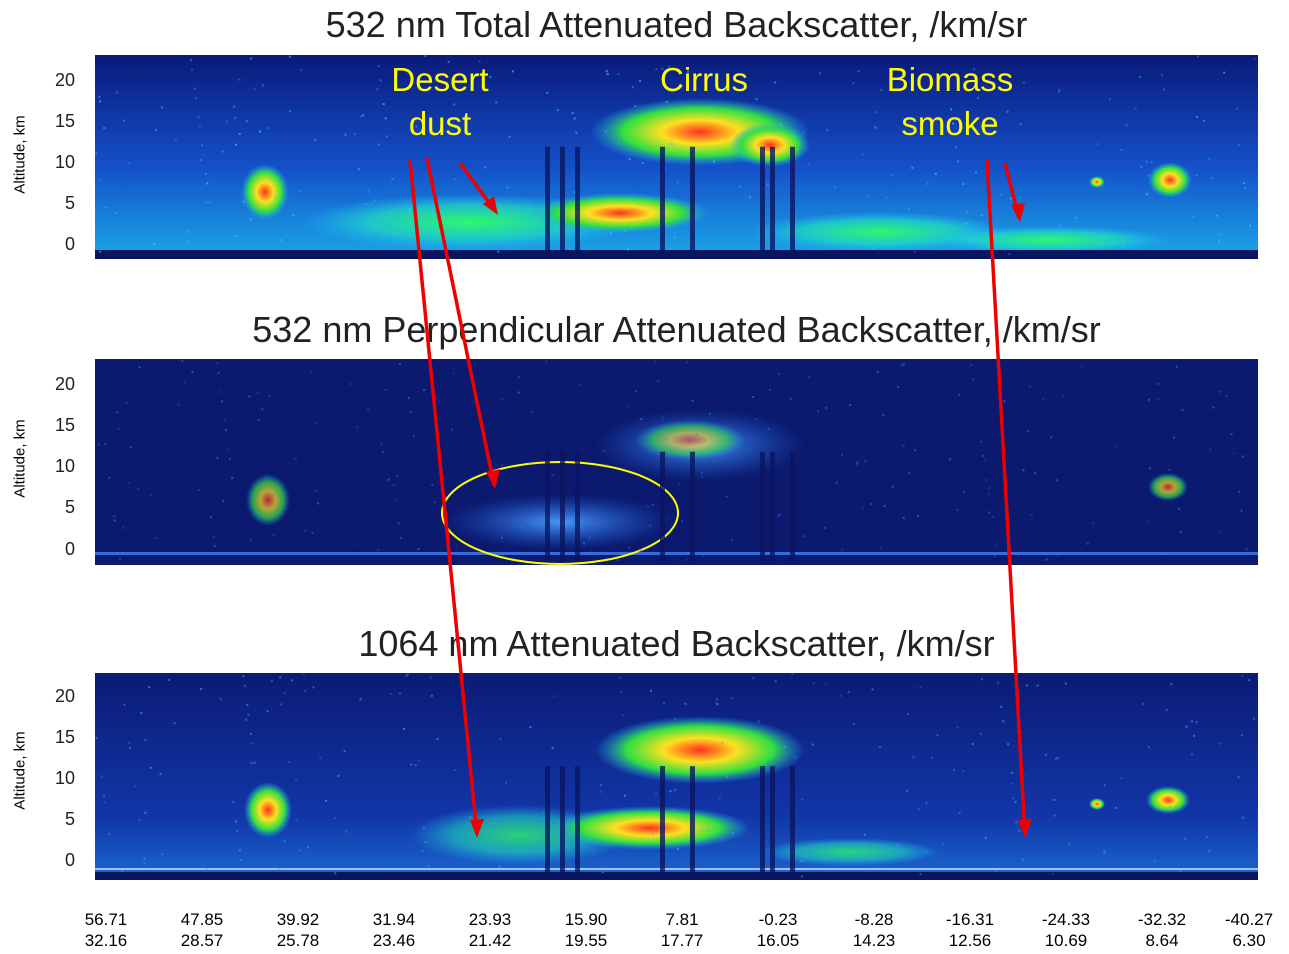  I want to click on panel-2-cloud-west, so click(268, 500).